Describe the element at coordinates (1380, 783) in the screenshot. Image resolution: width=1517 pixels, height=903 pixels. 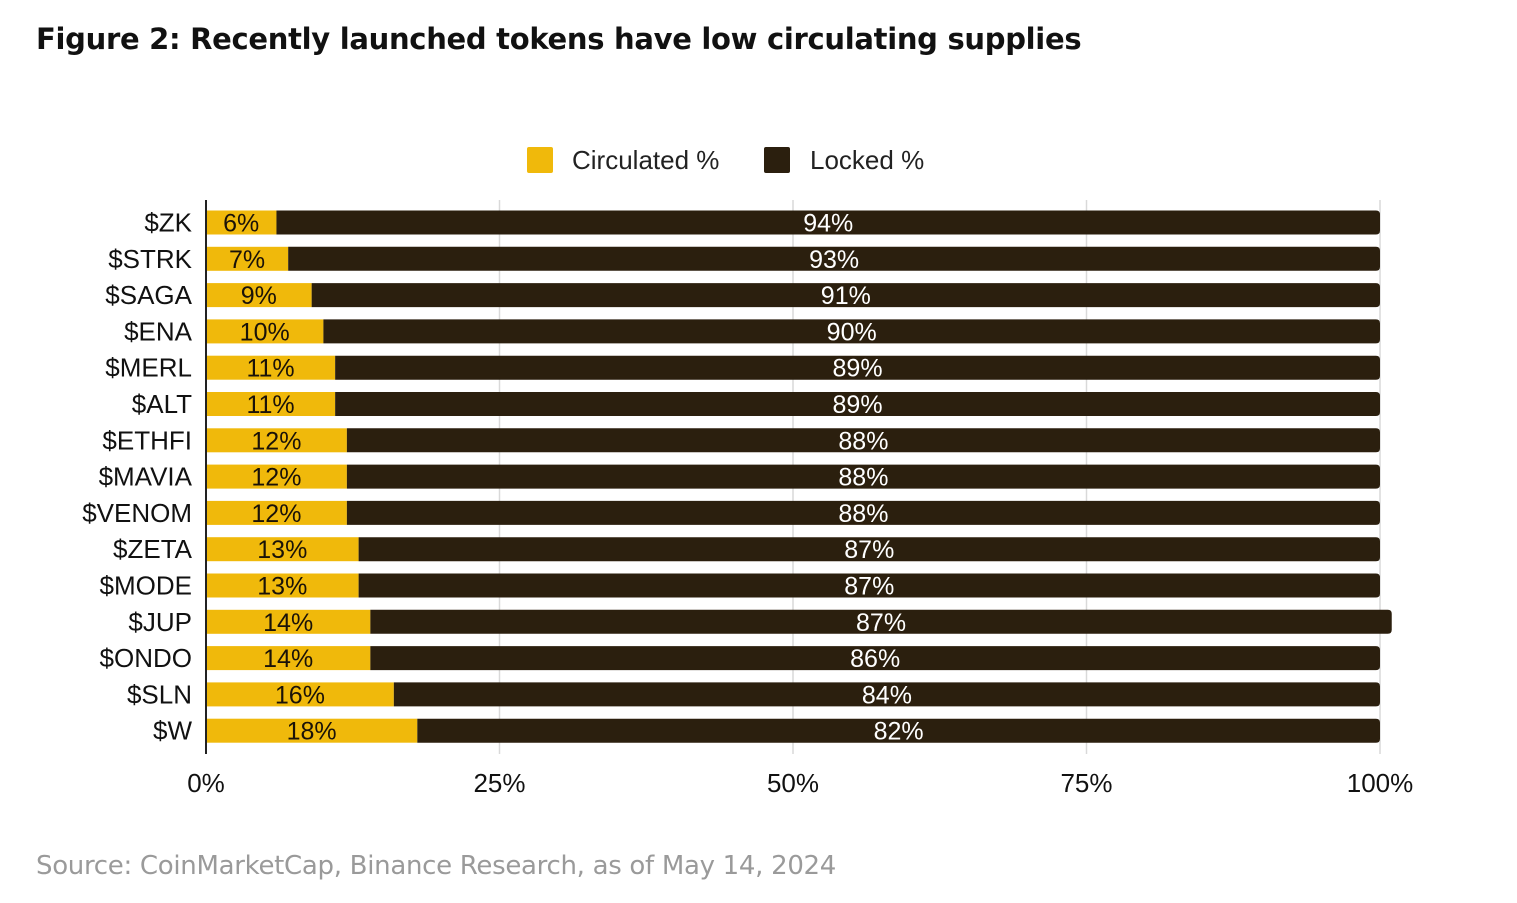
I see `x-tick-label: 100%` at that location.